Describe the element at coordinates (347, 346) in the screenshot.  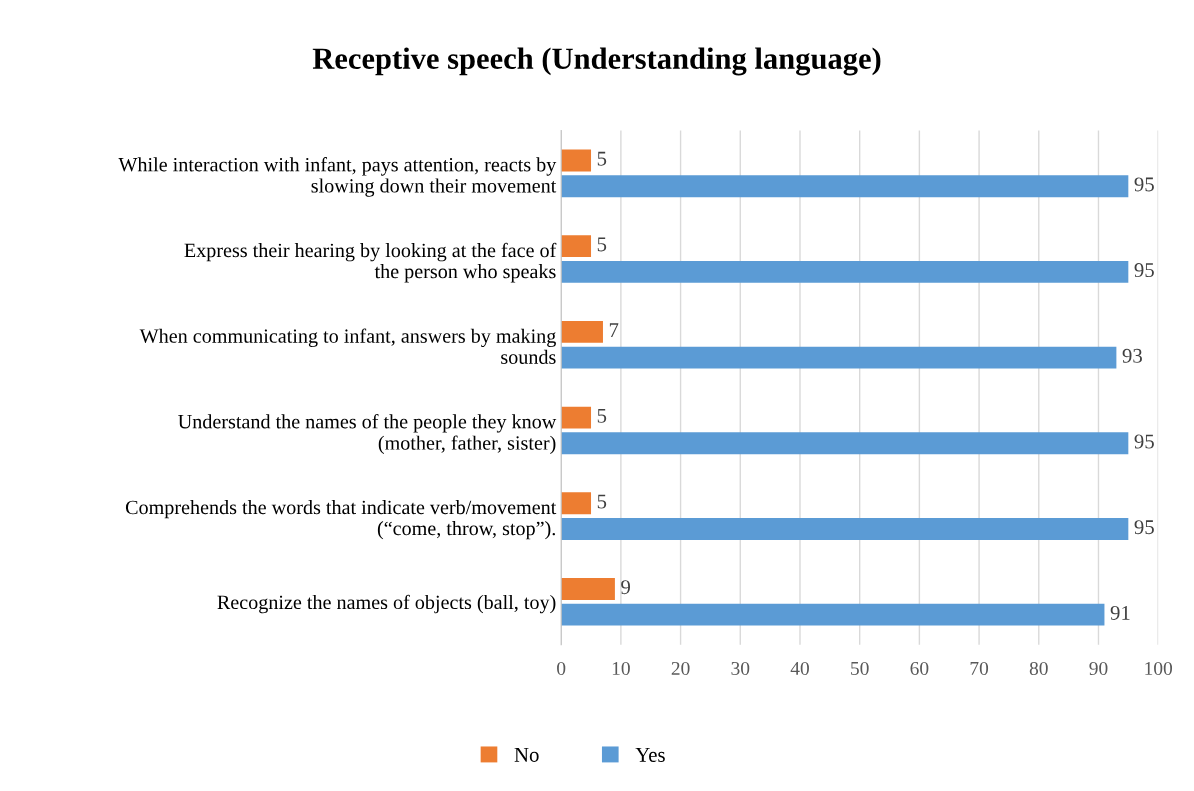
I see `y-tick-label: When communicating to infant, answers by making sounds` at that location.